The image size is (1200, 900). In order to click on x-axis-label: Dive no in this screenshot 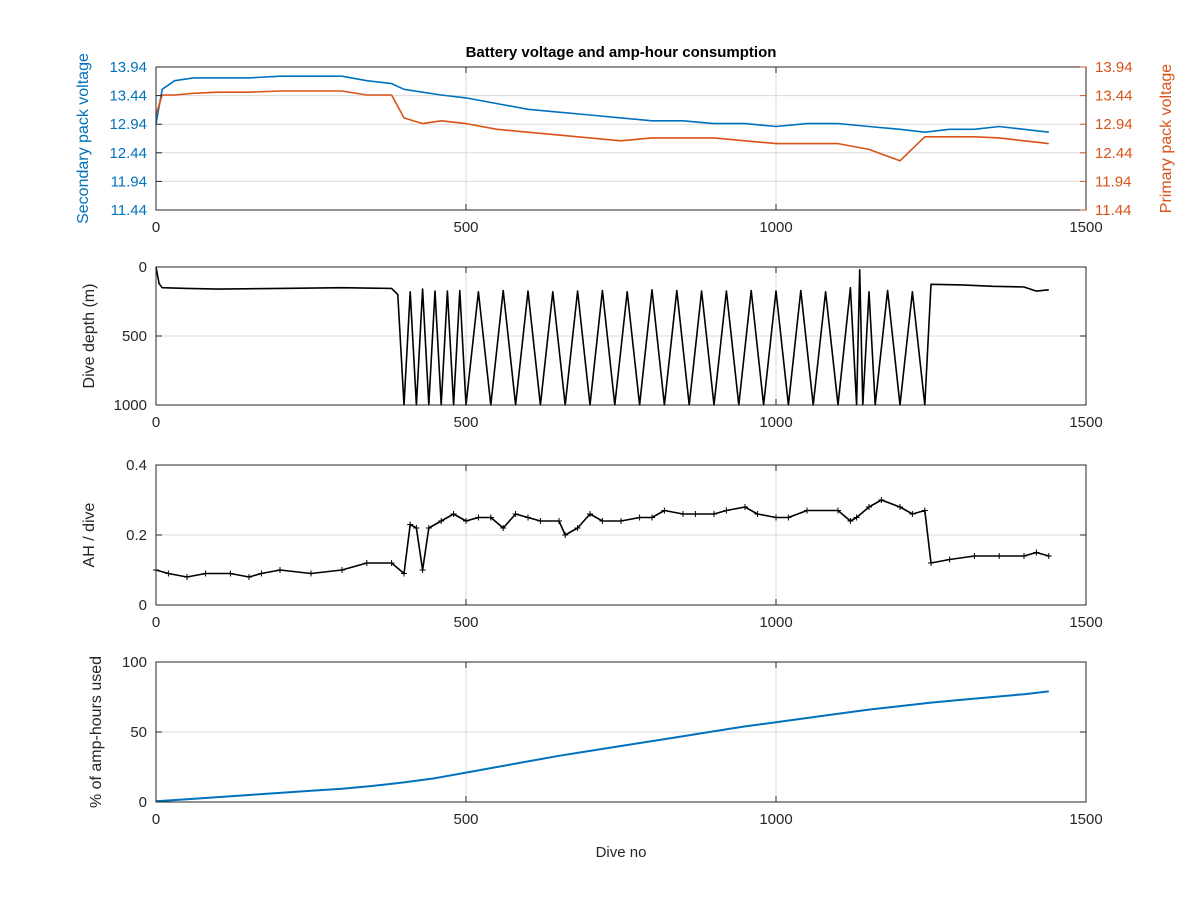, I will do `click(621, 852)`.